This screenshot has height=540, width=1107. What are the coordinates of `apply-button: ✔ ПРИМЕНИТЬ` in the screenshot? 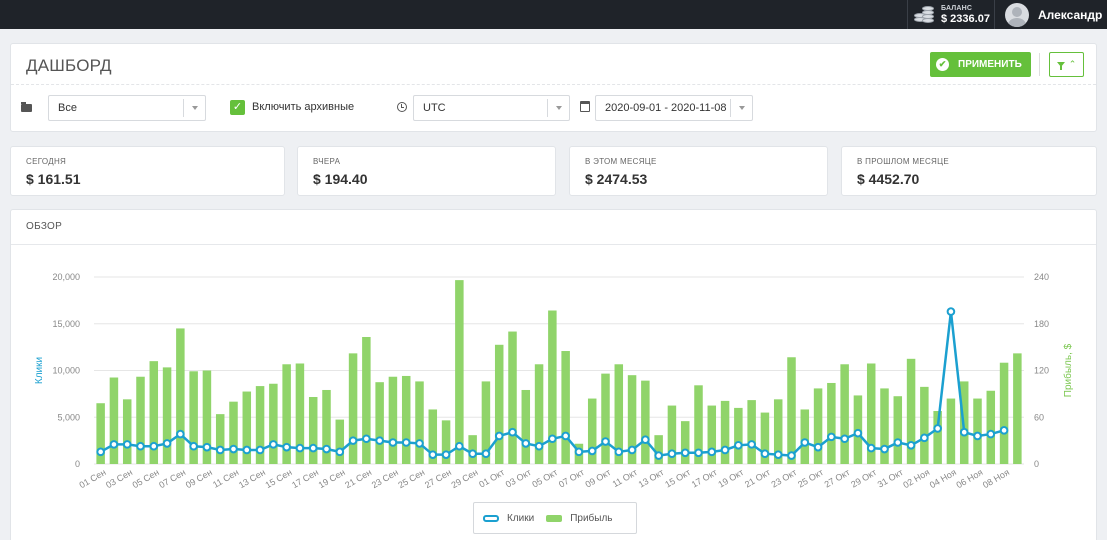 It's located at (980, 64).